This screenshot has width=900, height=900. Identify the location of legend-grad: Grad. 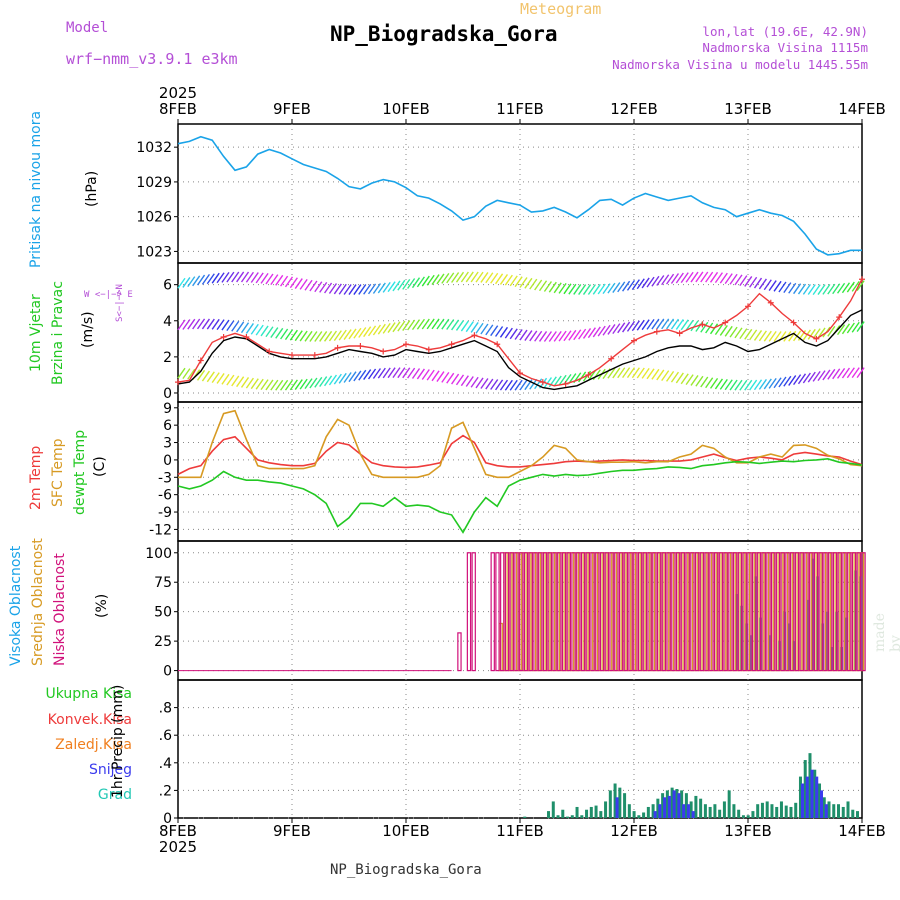
(114, 795).